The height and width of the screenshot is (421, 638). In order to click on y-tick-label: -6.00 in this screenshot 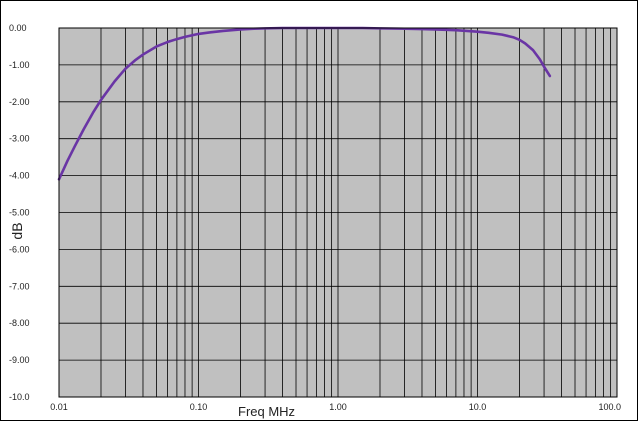, I will do `click(19, 249)`.